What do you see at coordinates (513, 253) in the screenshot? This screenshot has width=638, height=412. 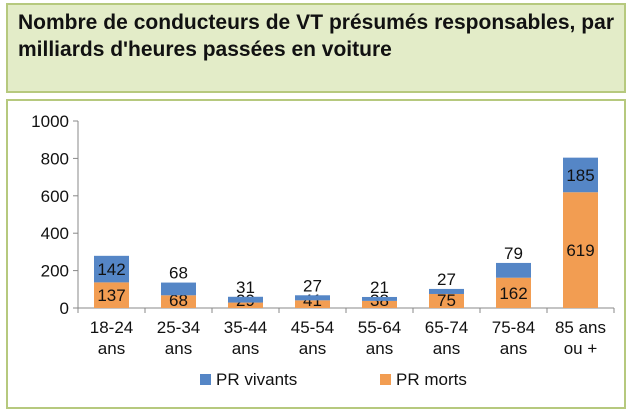 I see `data-label: 79` at bounding box center [513, 253].